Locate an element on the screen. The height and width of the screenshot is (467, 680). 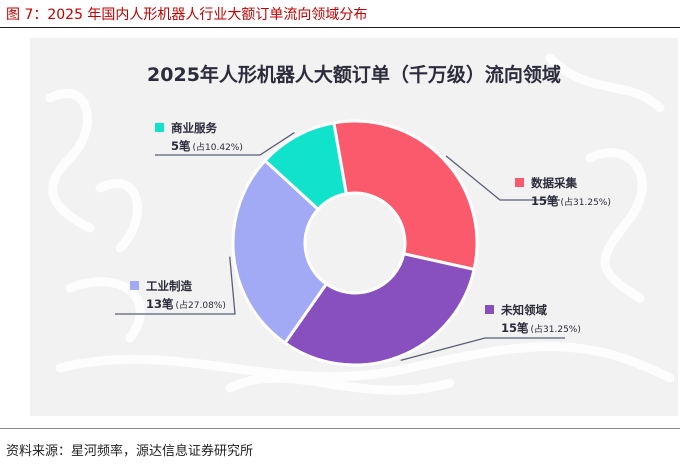
slice-label-name-3: 工业制造 is located at coordinates (169, 286).